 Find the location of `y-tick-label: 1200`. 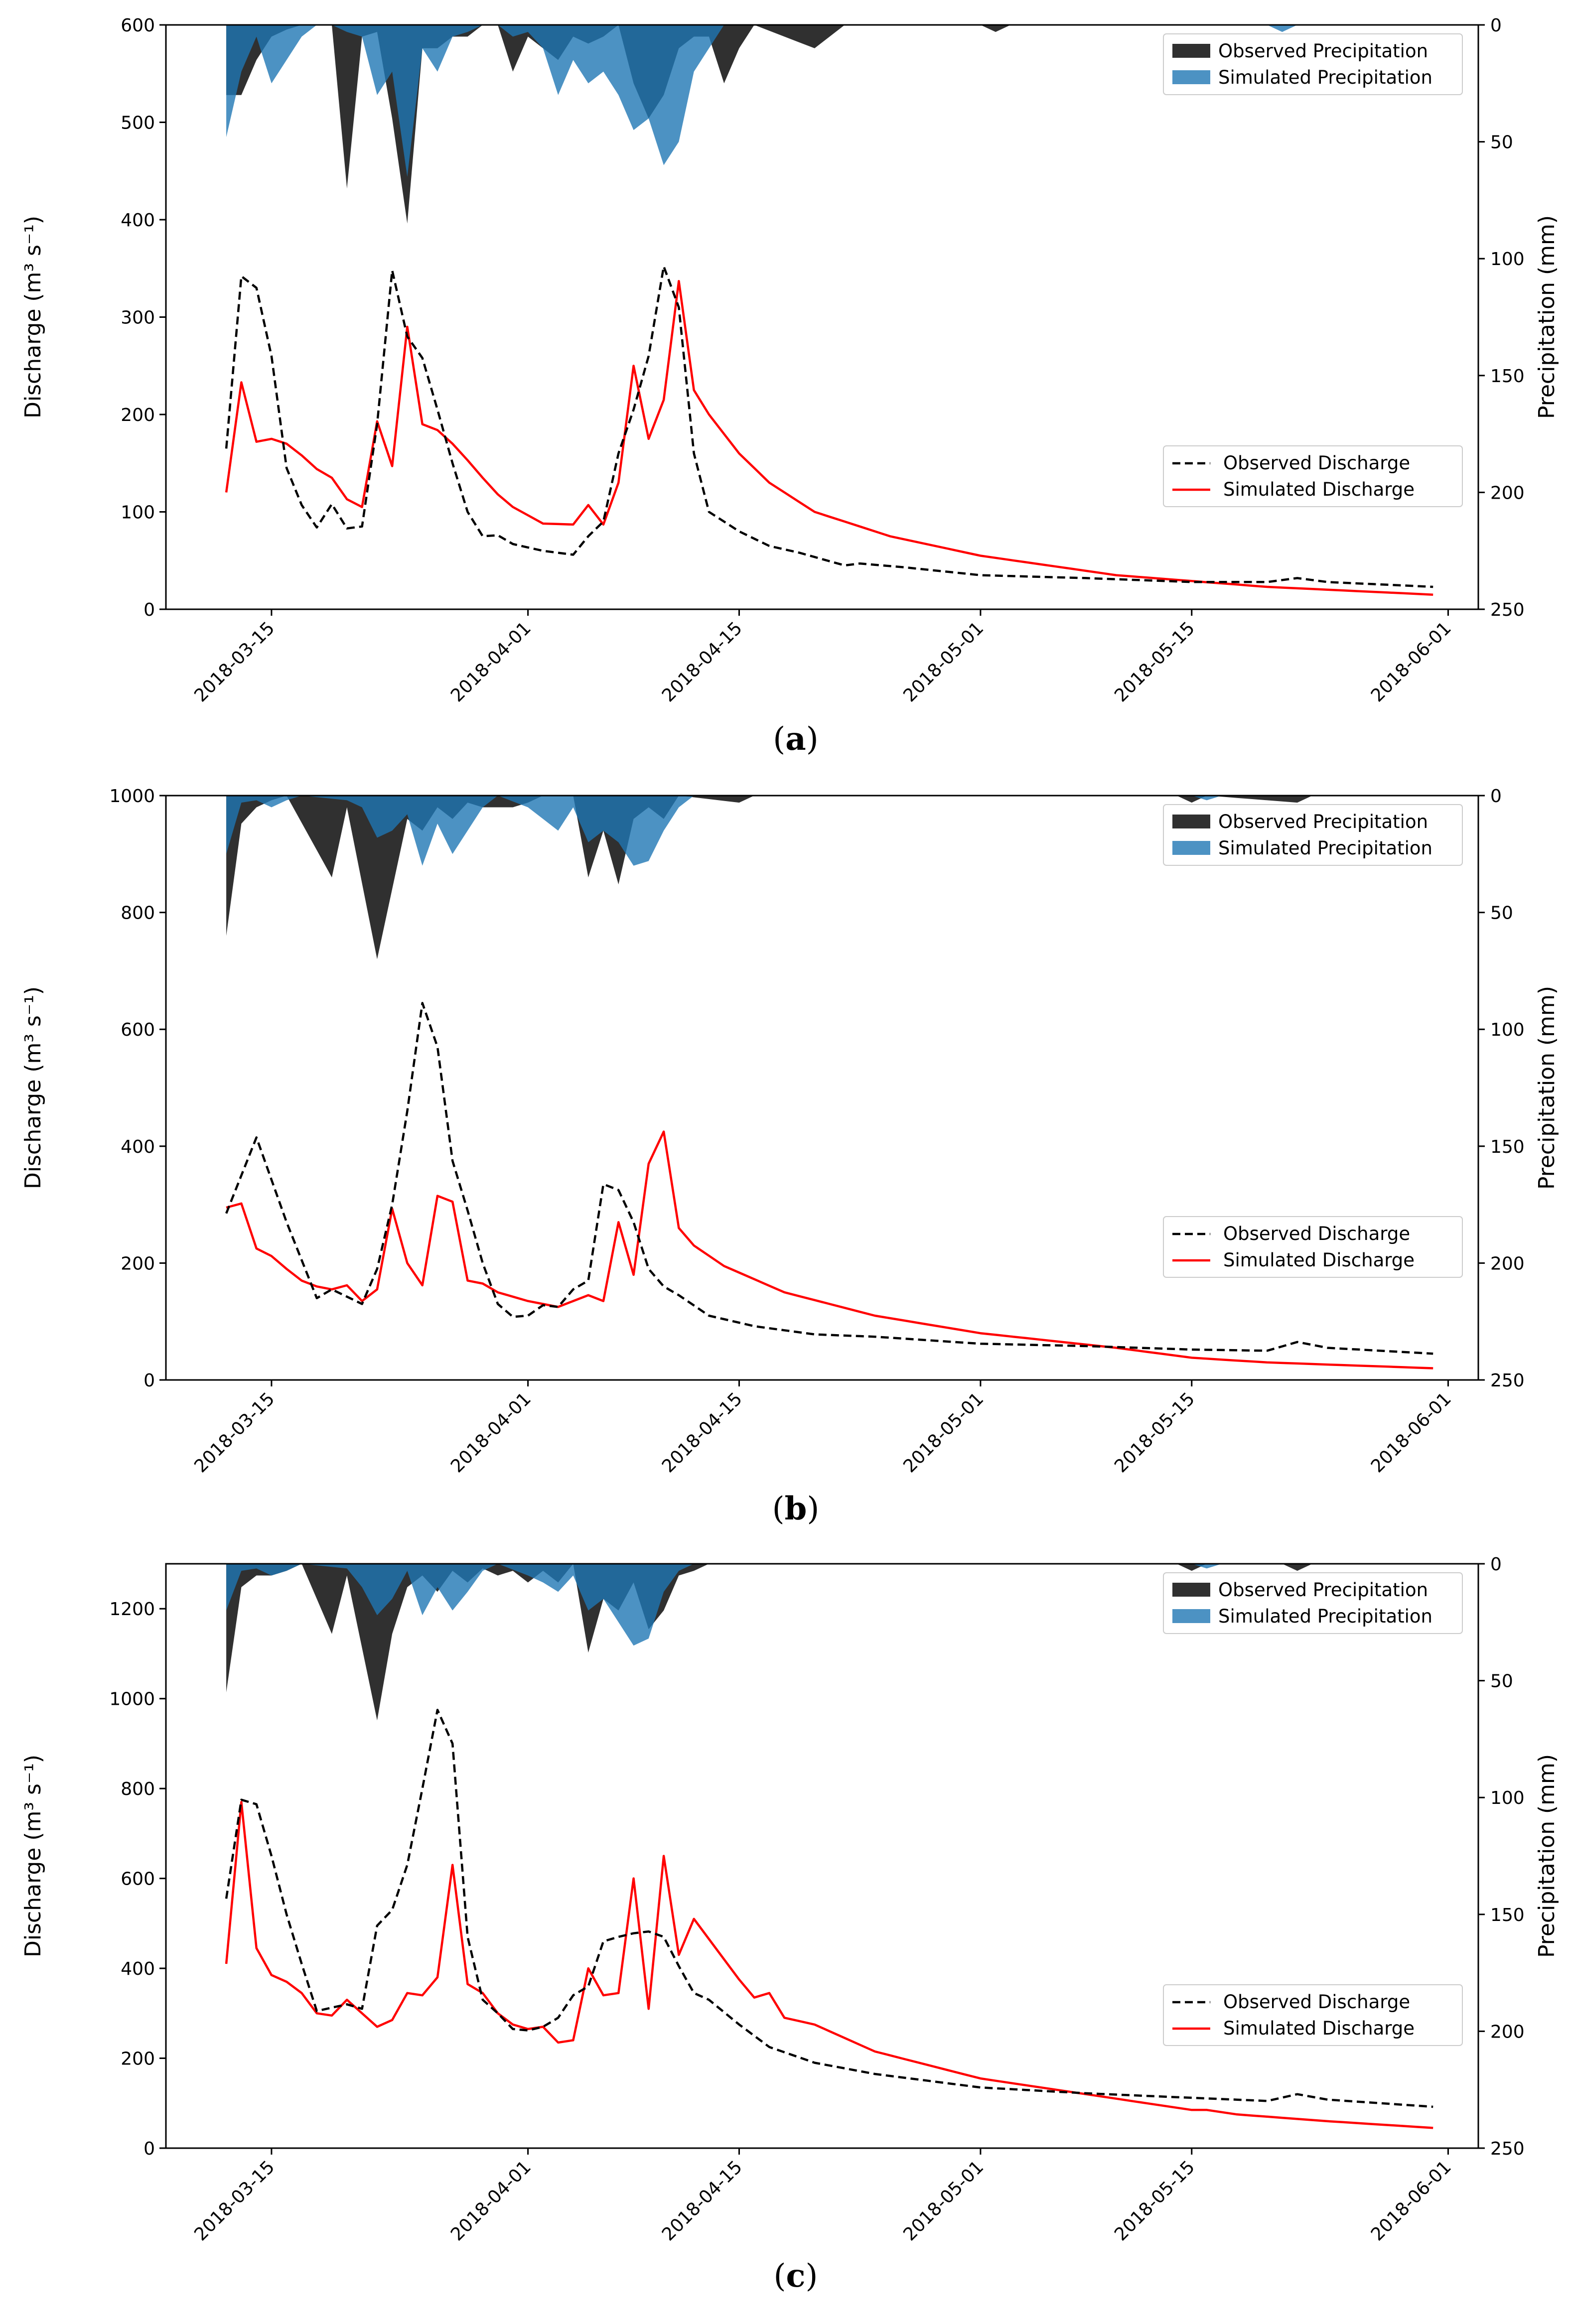

y-tick-label: 1200 is located at coordinates (132, 1609).